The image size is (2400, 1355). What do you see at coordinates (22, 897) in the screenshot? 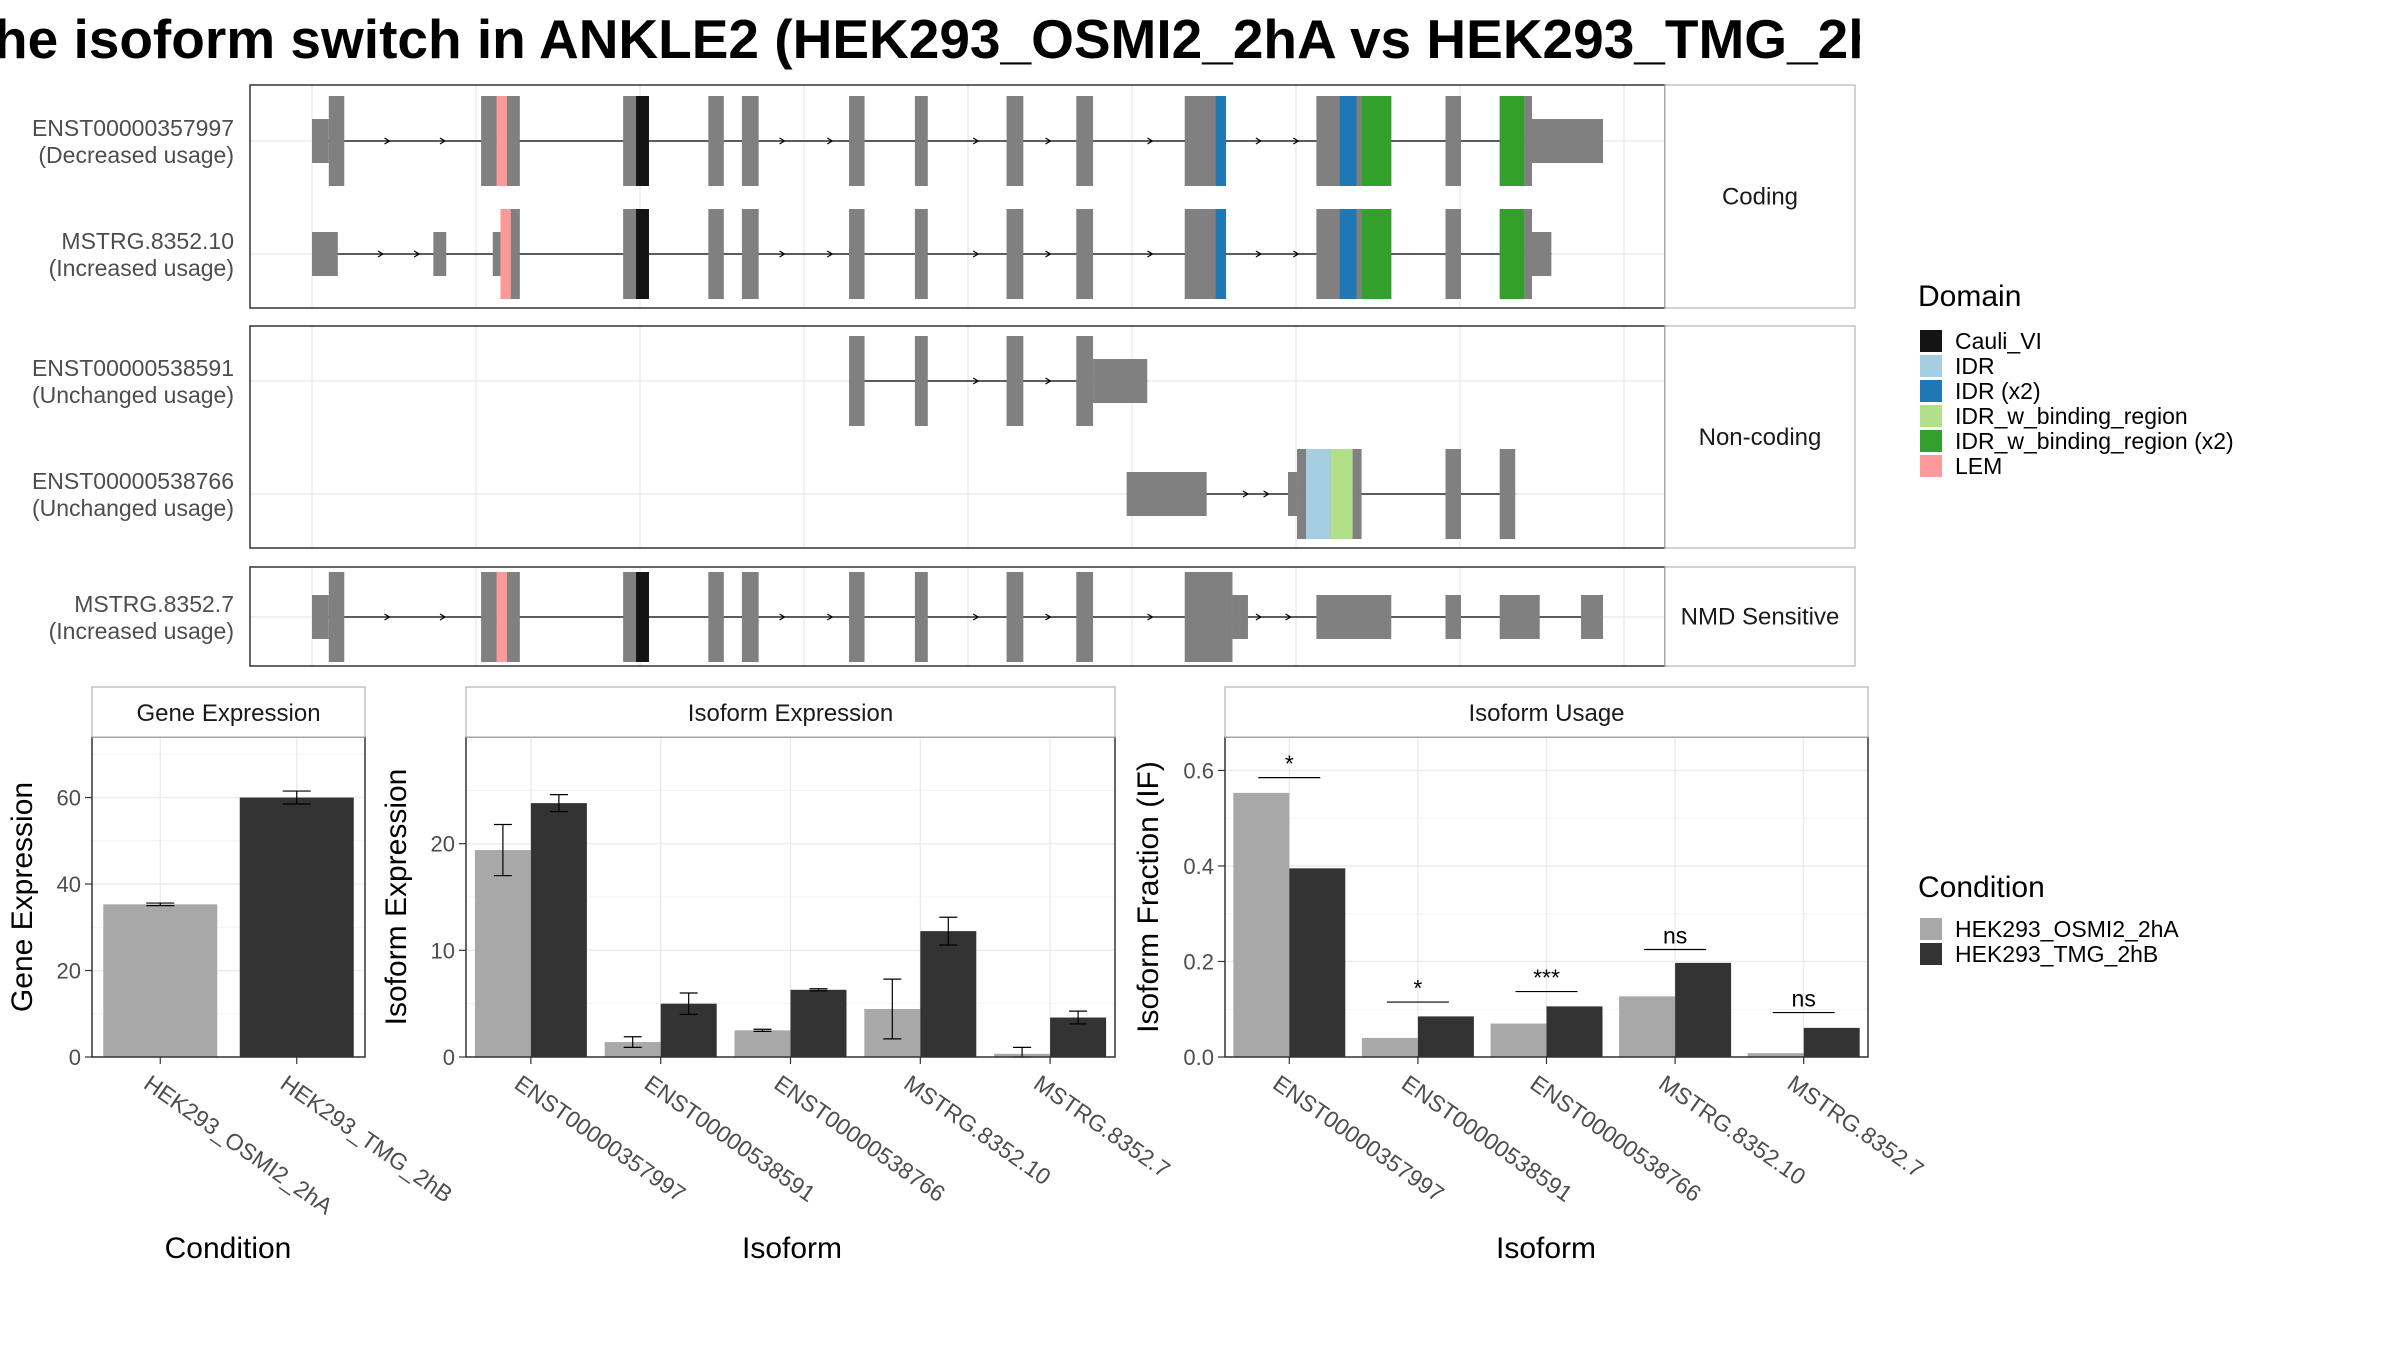
I see `y-axis-title: Gene Expression` at bounding box center [22, 897].